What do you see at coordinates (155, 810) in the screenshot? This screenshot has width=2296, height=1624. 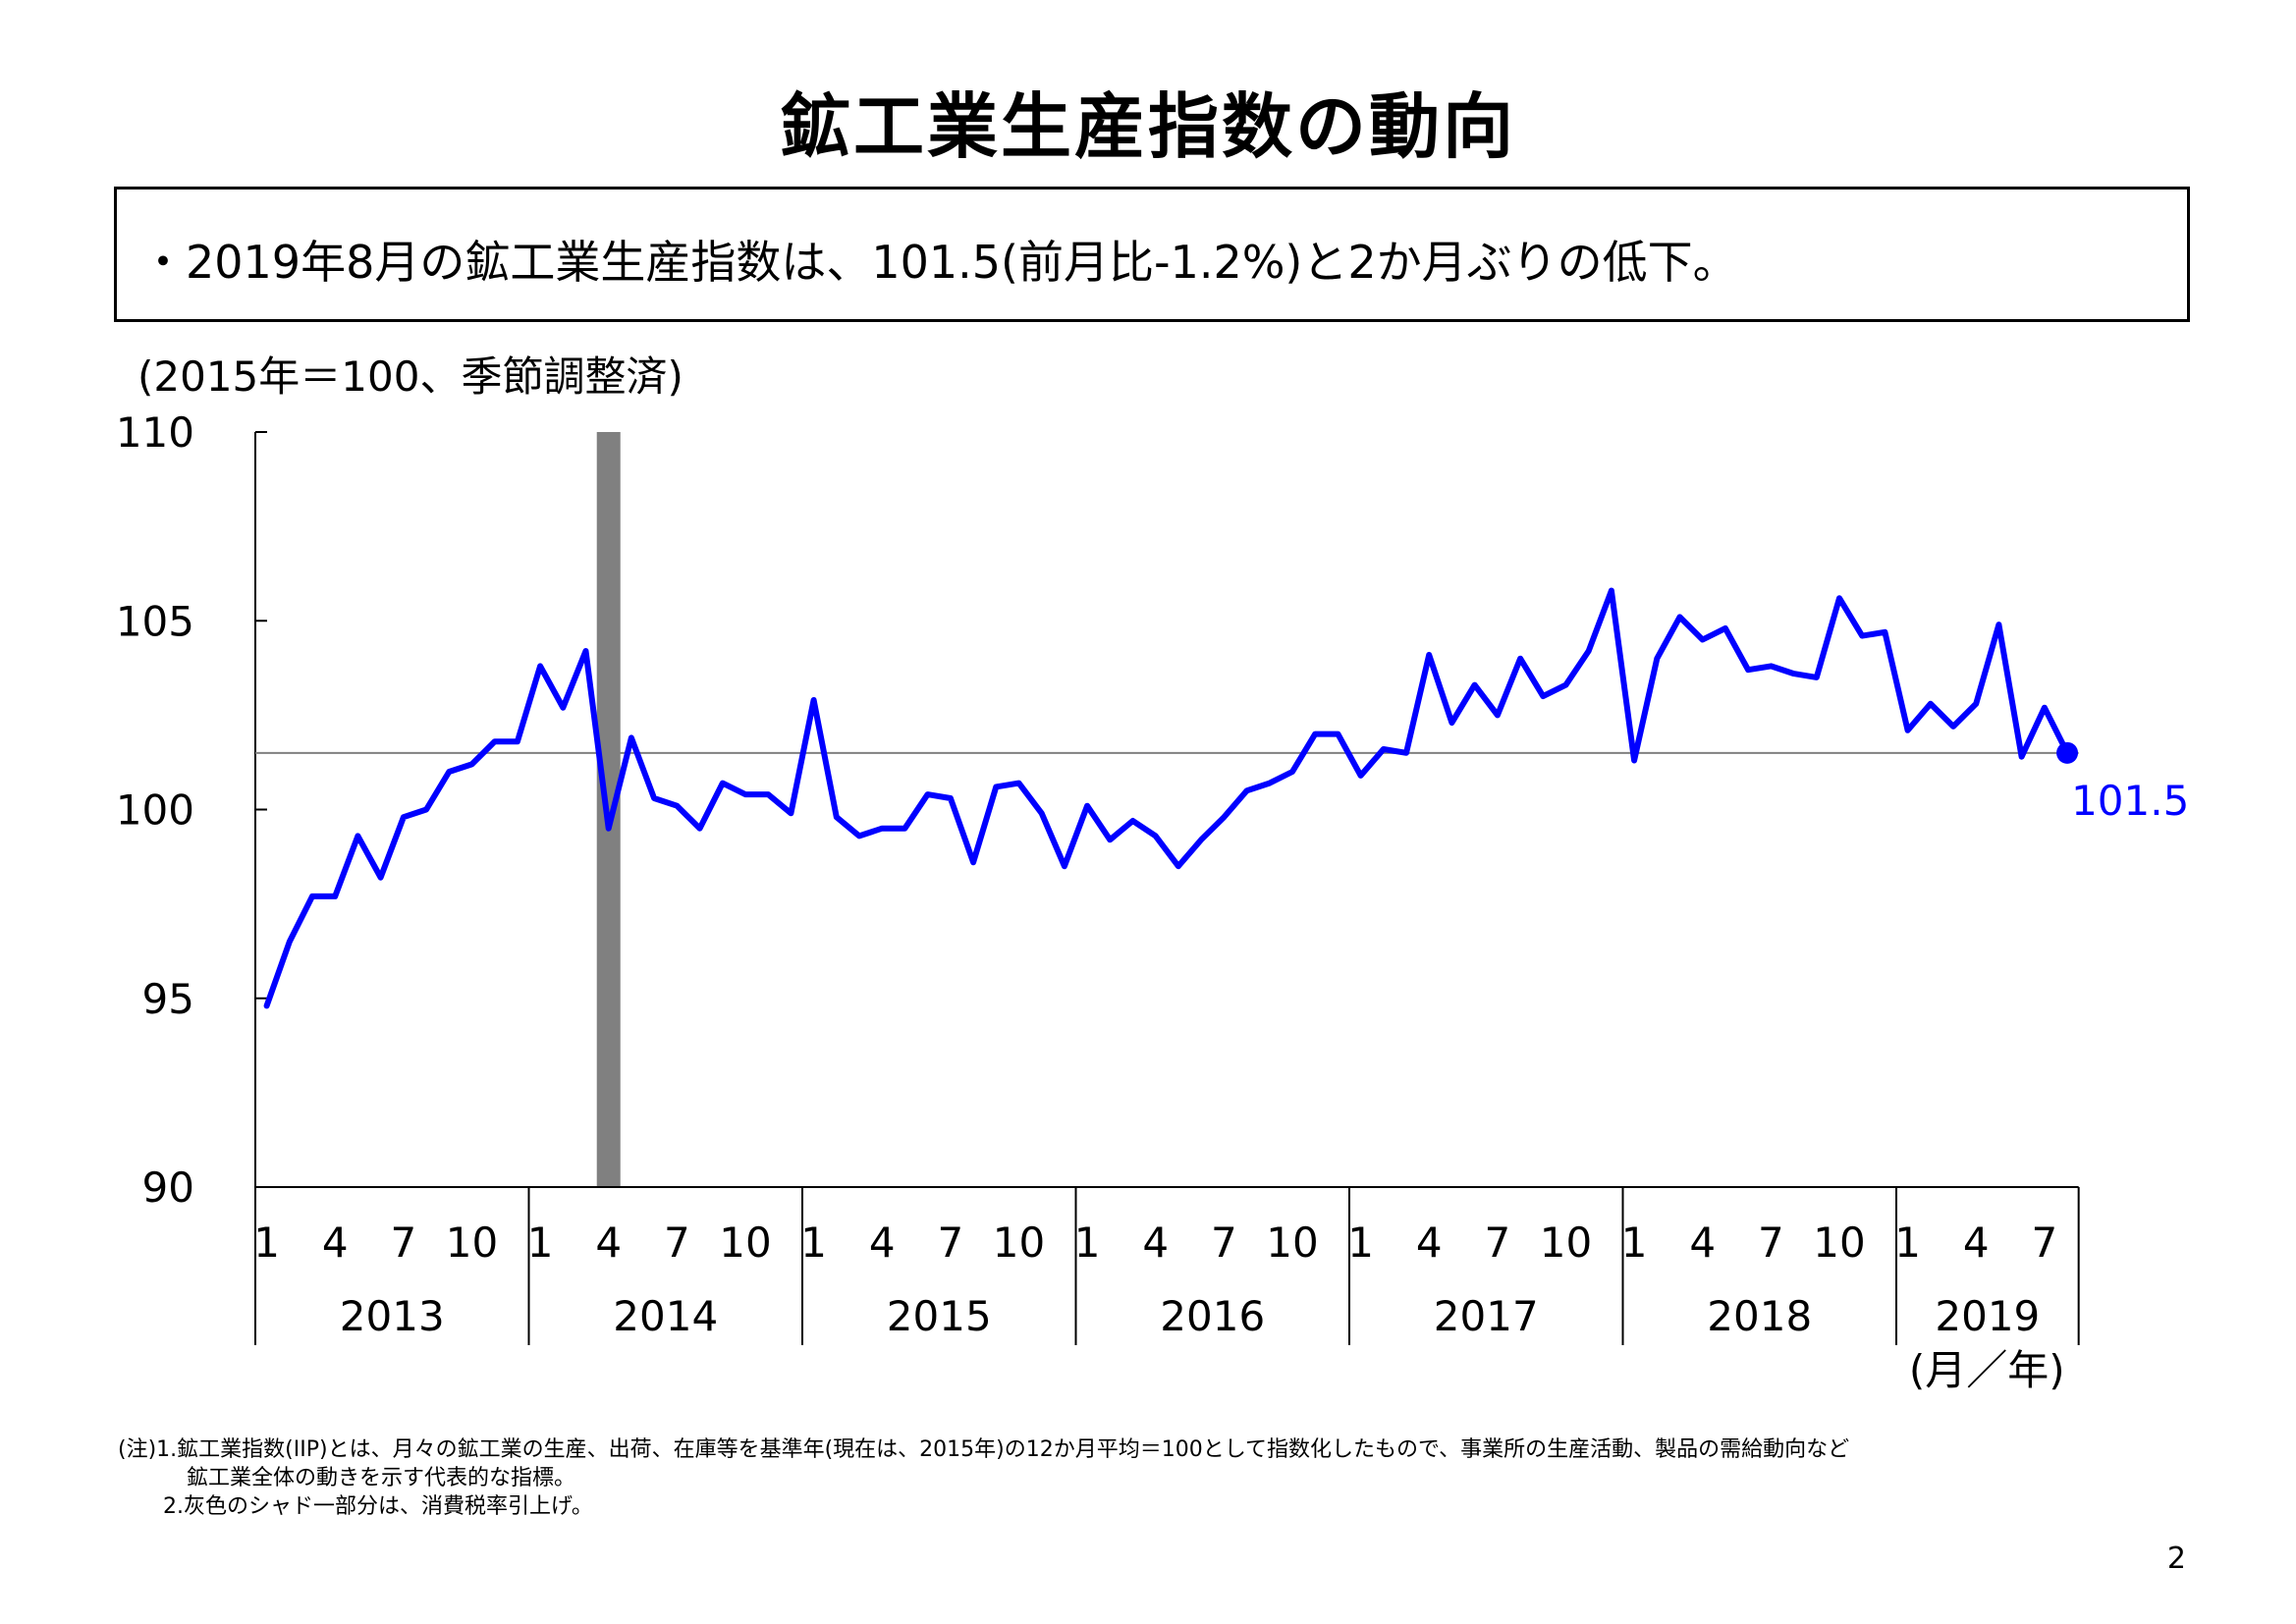 I see `y-tick-label: 100` at bounding box center [155, 810].